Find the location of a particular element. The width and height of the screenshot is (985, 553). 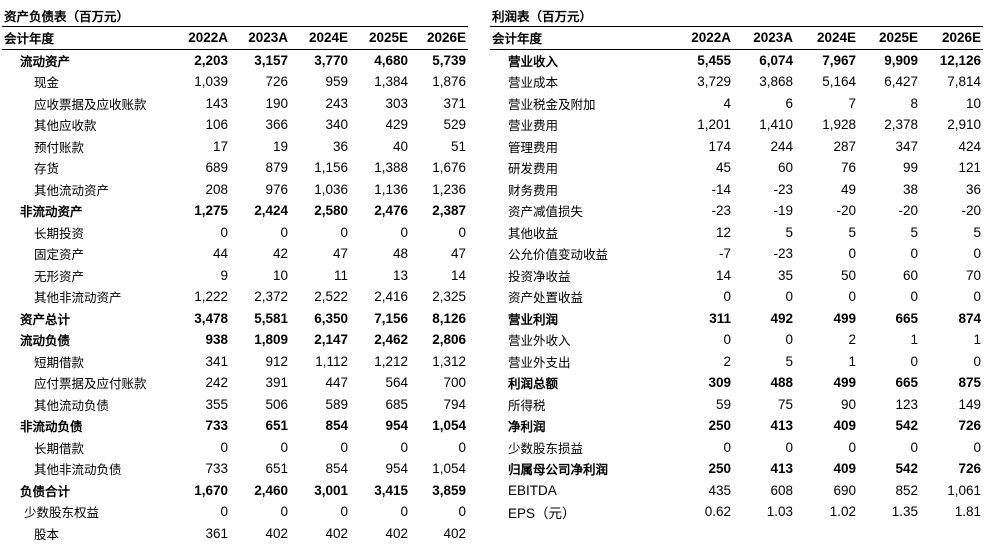

balance-sheet-cell: 341 is located at coordinates (216, 361).